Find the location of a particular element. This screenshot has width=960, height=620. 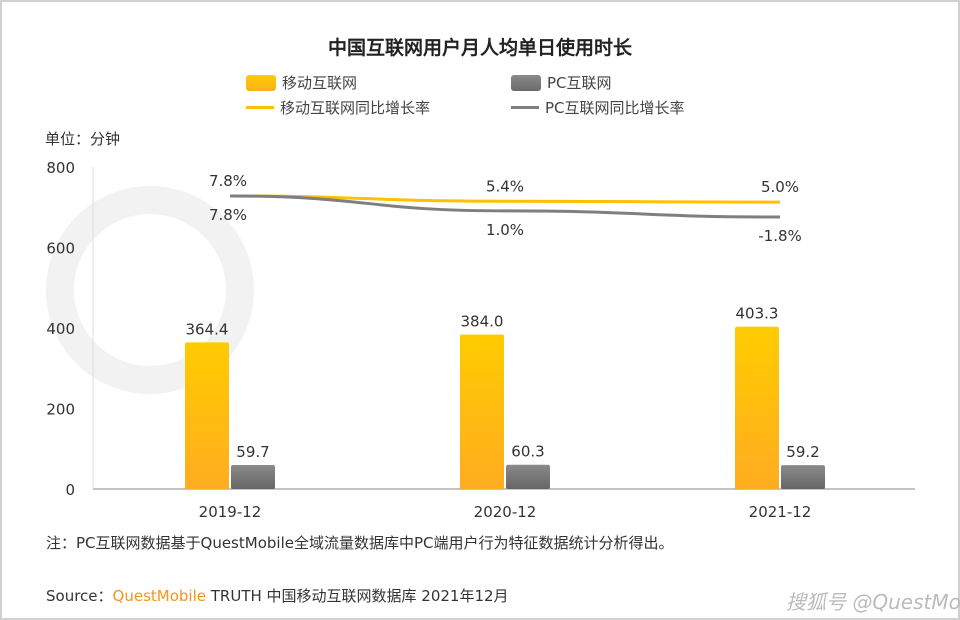

x-tick-label: 2021-12 is located at coordinates (780, 512).